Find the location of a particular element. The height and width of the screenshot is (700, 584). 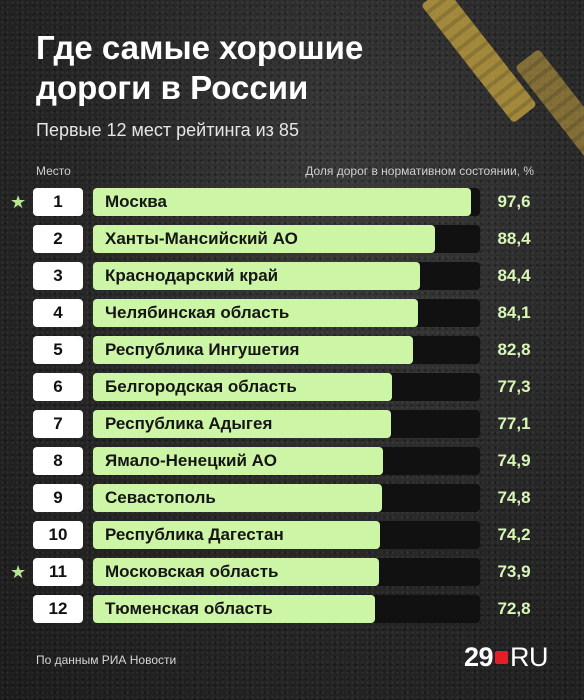

source-note: По данным РИА Новости is located at coordinates (106, 660).